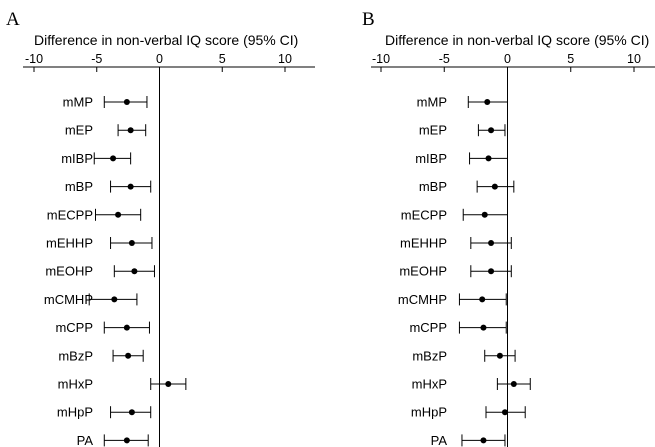 The width and height of the screenshot is (655, 447). I want to click on panel-a-x-tick-label: -5, so click(96, 59).